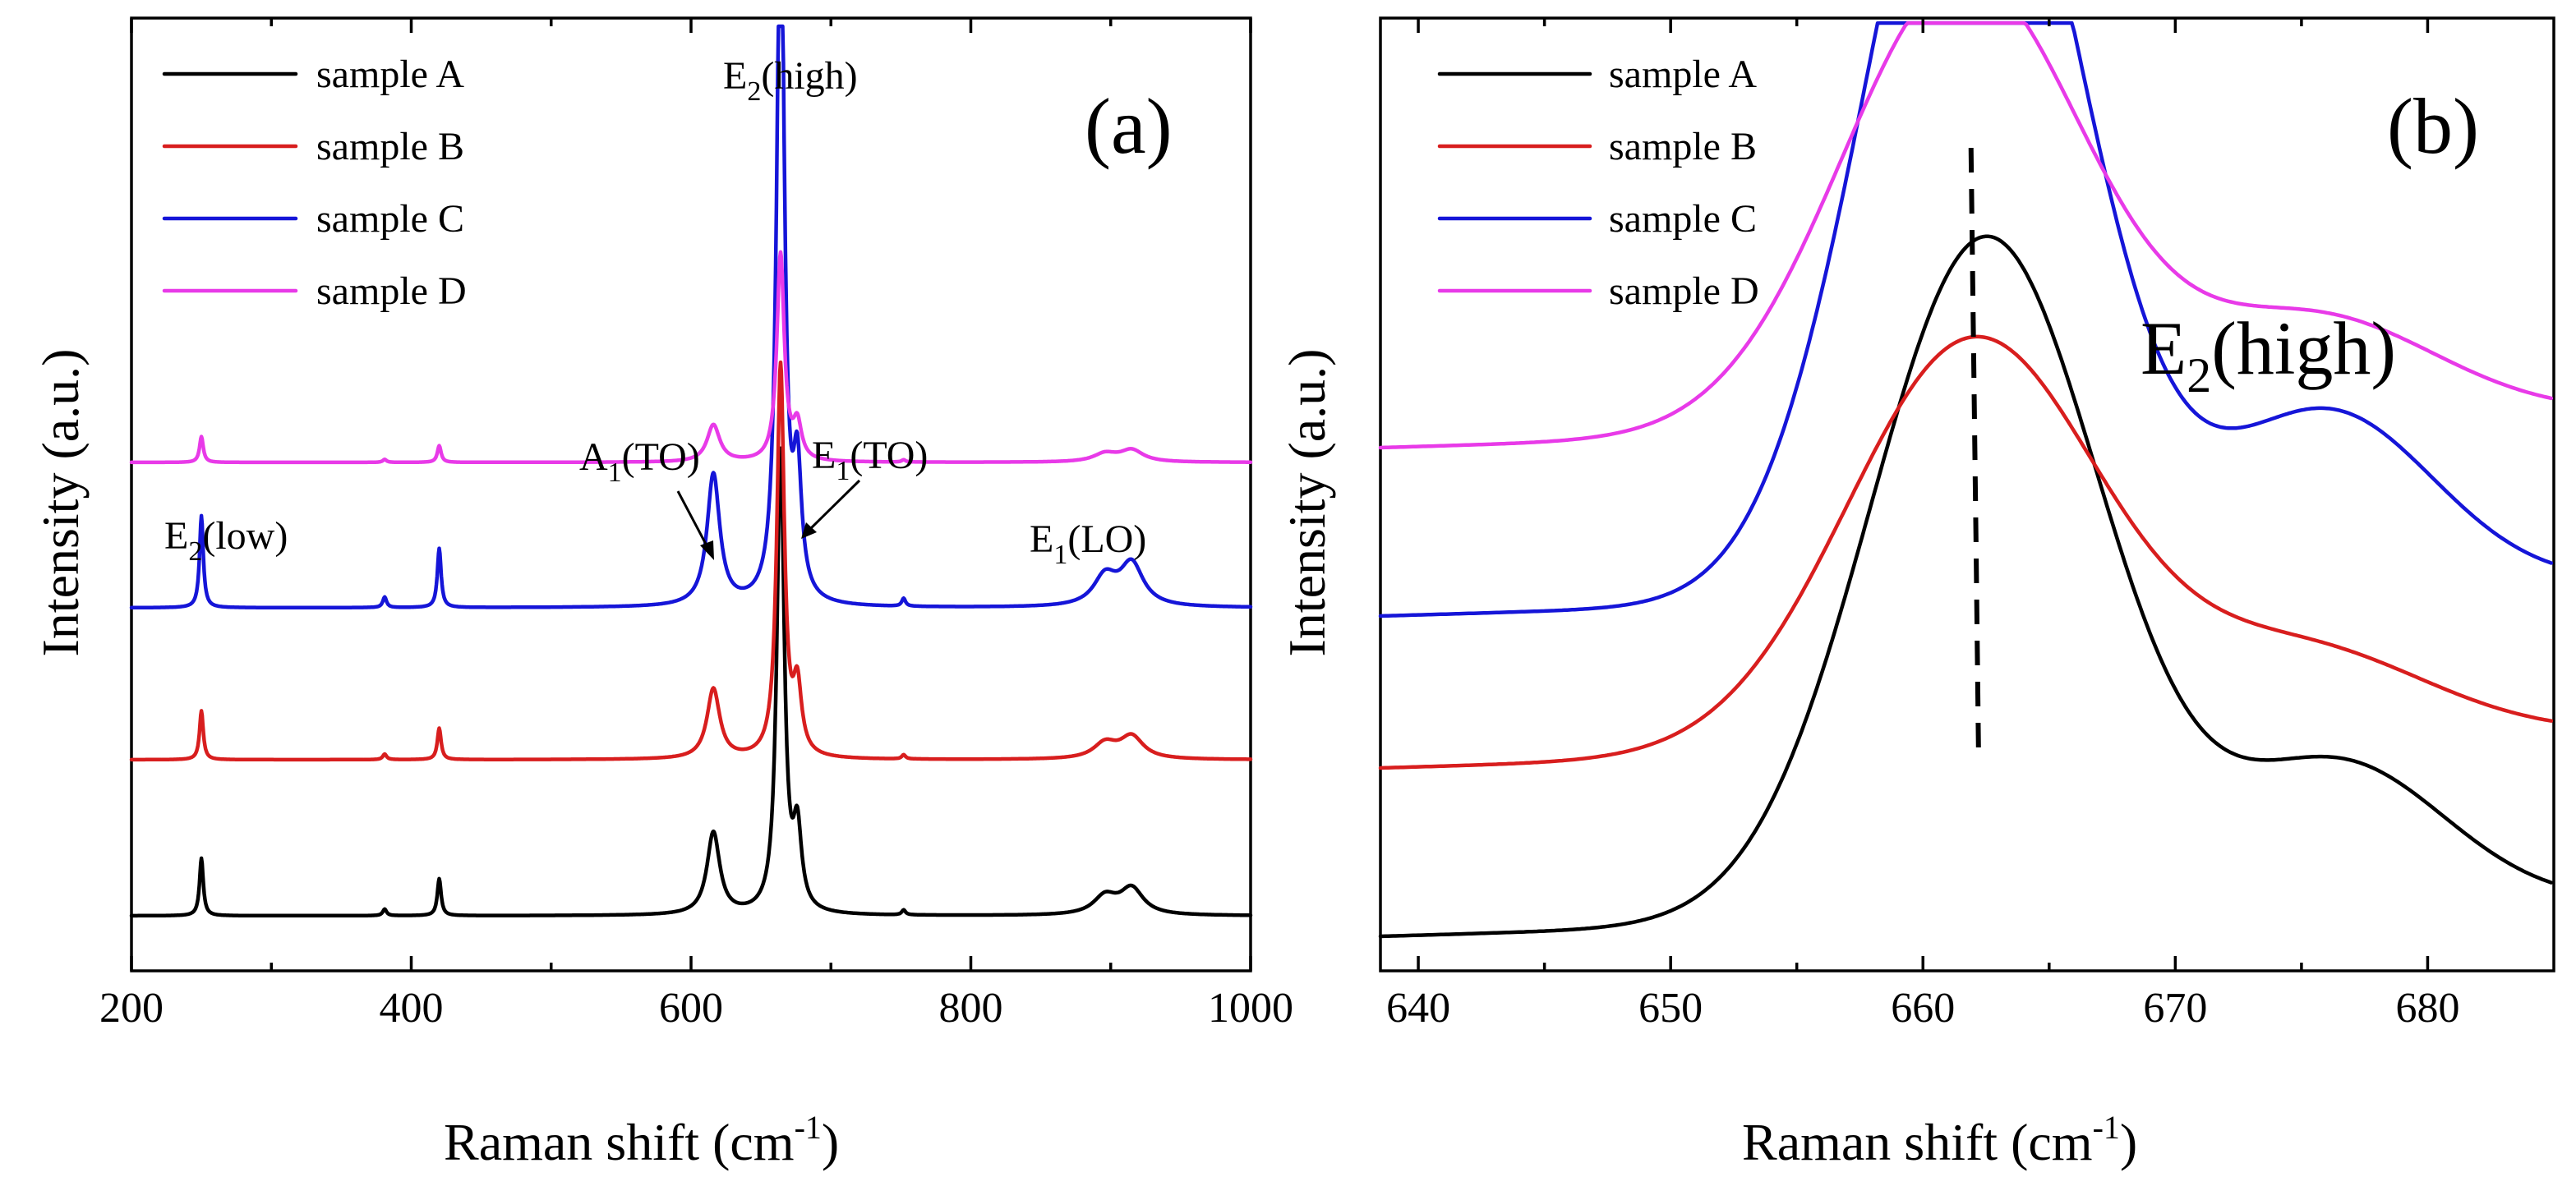  Describe the element at coordinates (1939, 1140) in the screenshot. I see `panel-b-xlabel: Raman shift (cm-1)` at that location.